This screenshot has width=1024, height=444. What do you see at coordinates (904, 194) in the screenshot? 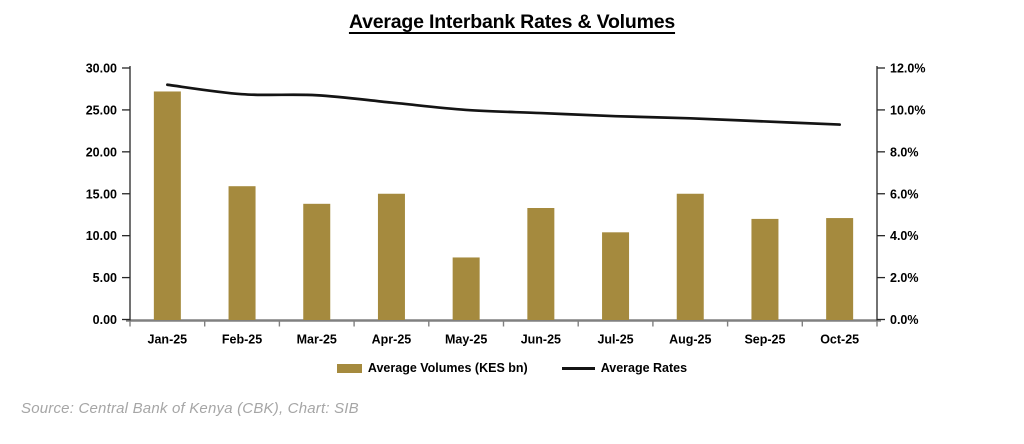
I see `right-axis-tick-label: 6.0%` at bounding box center [904, 194].